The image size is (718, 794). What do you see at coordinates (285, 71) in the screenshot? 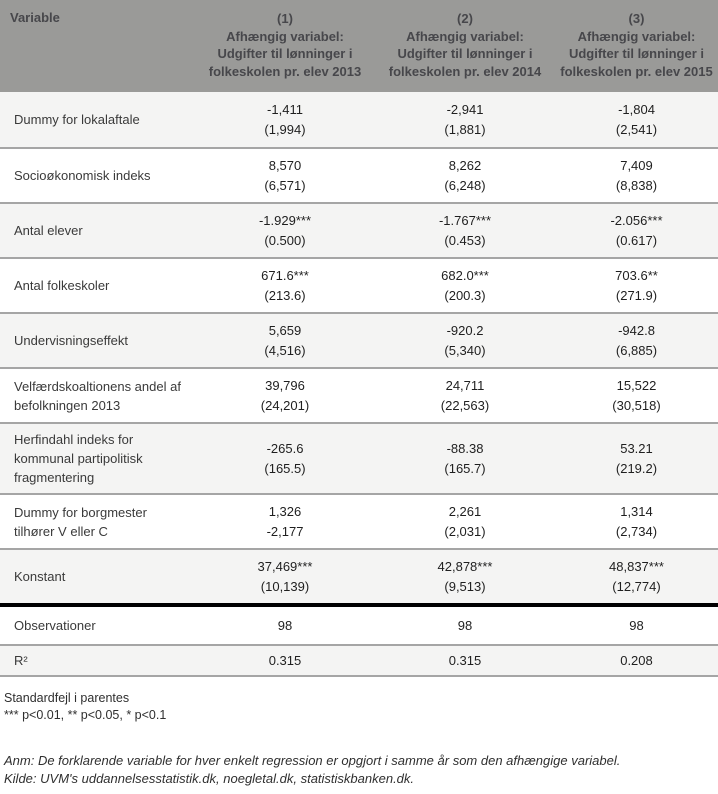
I see `column-title-line: folkeskolen pr. elev 2013` at bounding box center [285, 71].